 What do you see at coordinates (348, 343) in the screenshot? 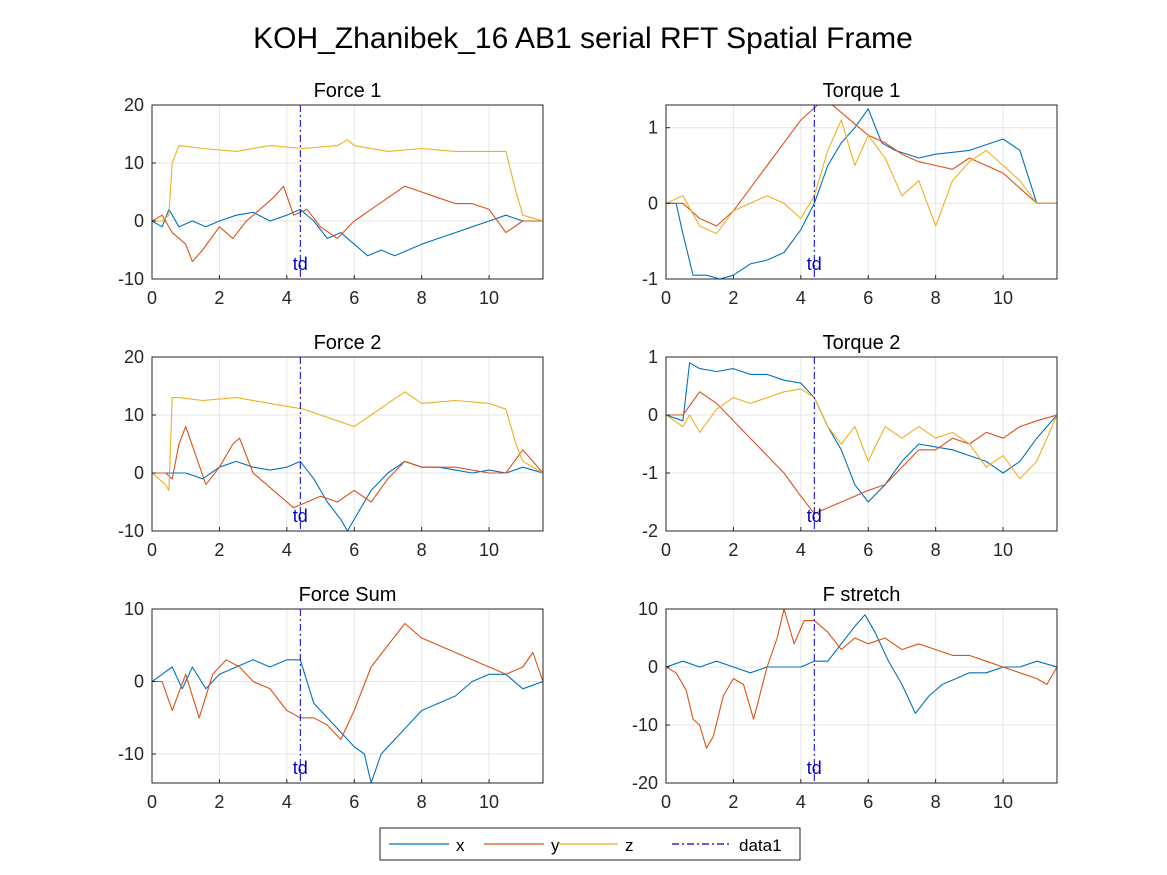
I see `subplot-title: Force 2` at bounding box center [348, 343].